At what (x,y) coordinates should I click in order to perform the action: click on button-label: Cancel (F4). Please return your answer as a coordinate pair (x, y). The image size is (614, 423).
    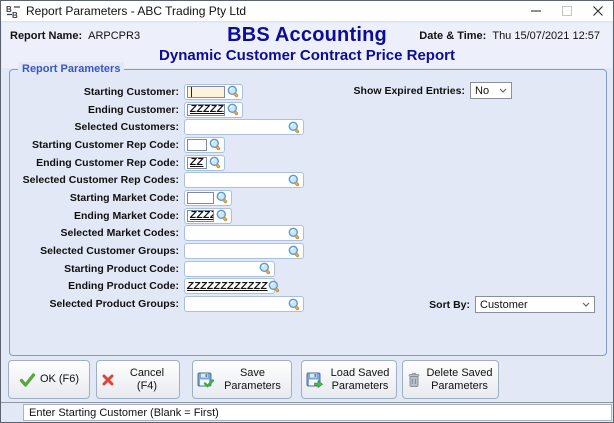
    Looking at the image, I should click on (147, 379).